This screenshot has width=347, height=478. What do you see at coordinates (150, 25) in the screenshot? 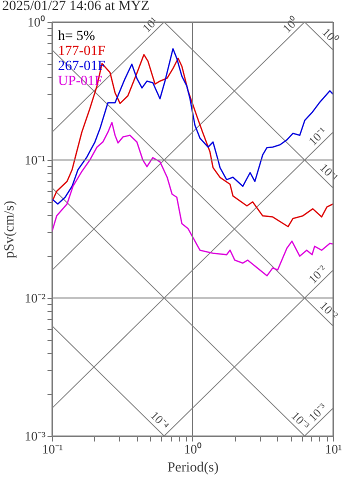
I see `text: 10¹` at bounding box center [150, 25].